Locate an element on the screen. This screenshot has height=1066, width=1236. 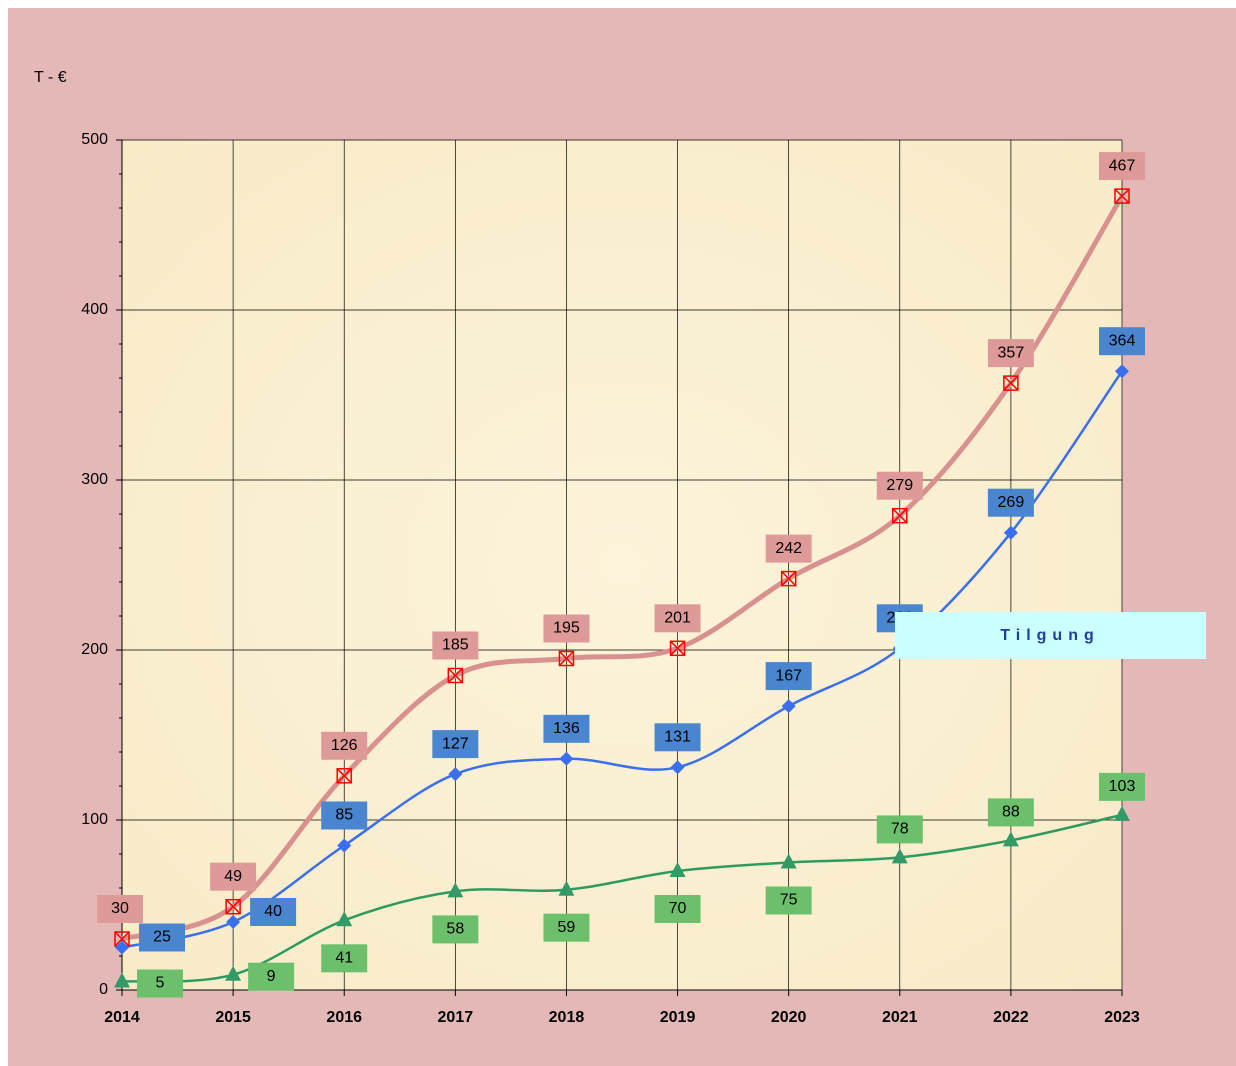
x-tick-label: 2022 is located at coordinates (1011, 1017).